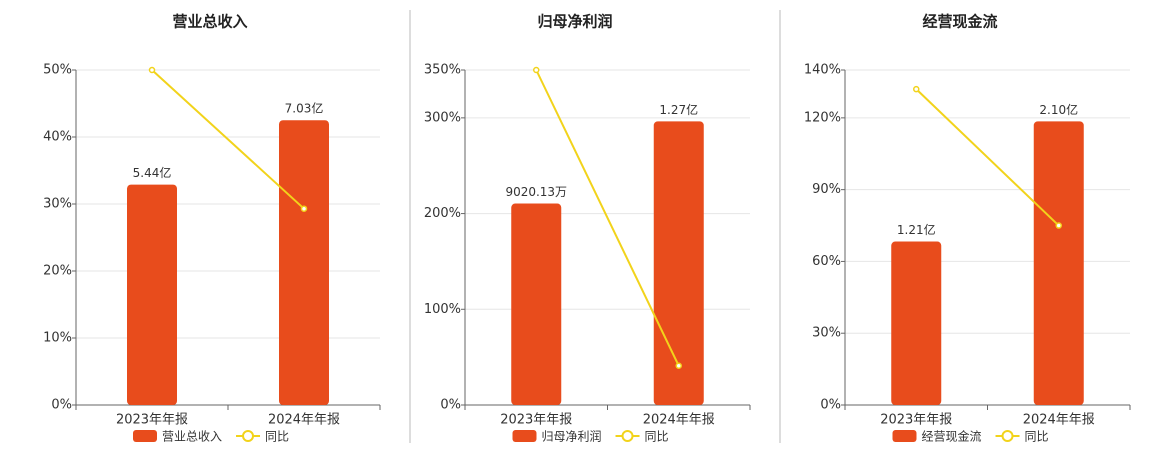 The height and width of the screenshot is (450, 1160). Describe the element at coordinates (57, 137) in the screenshot. I see `y-tick-label: 40%` at that location.